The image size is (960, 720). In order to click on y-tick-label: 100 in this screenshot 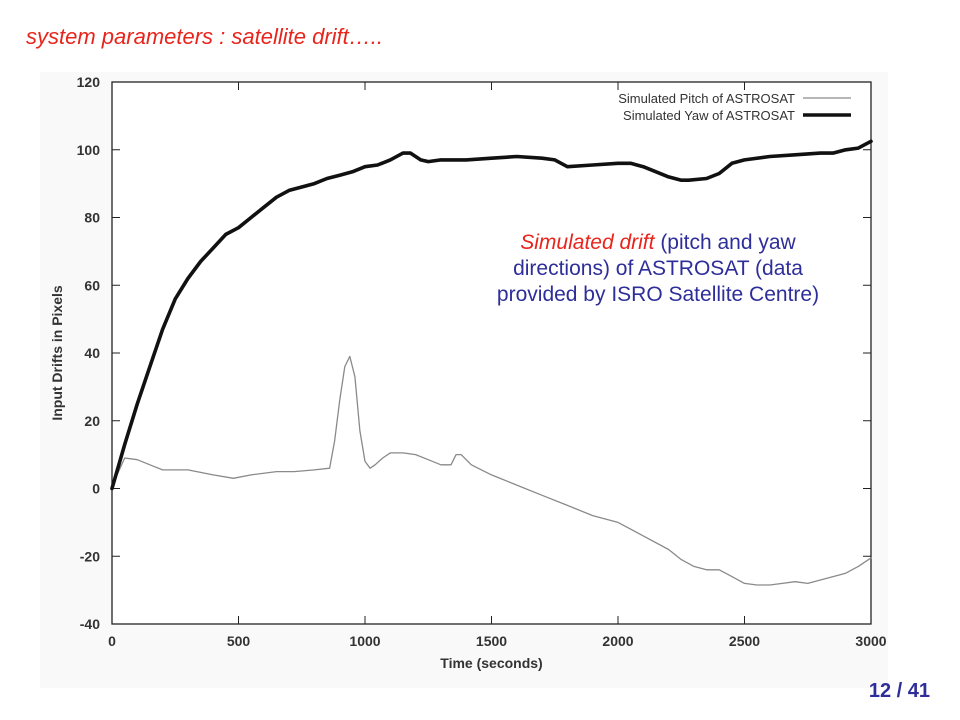, I will do `click(89, 150)`.